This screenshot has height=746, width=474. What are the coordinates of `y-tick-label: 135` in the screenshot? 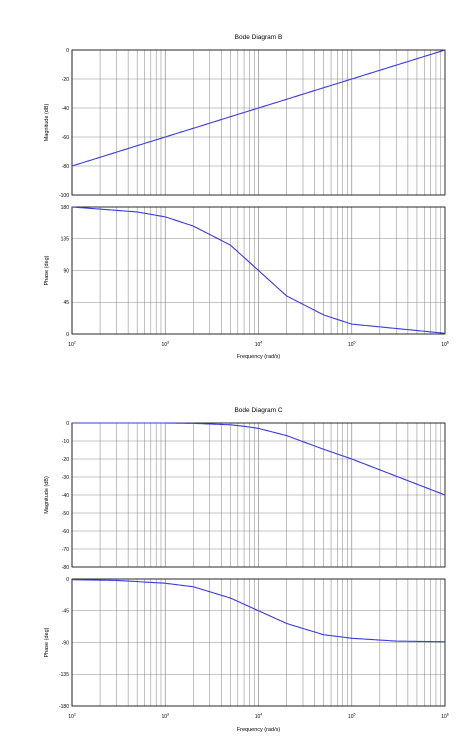 It's located at (65, 240).